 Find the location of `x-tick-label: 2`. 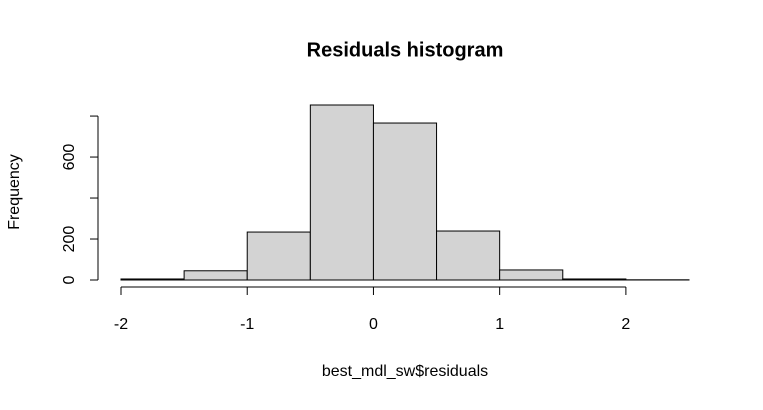

x-tick-label: 2 is located at coordinates (625, 324).